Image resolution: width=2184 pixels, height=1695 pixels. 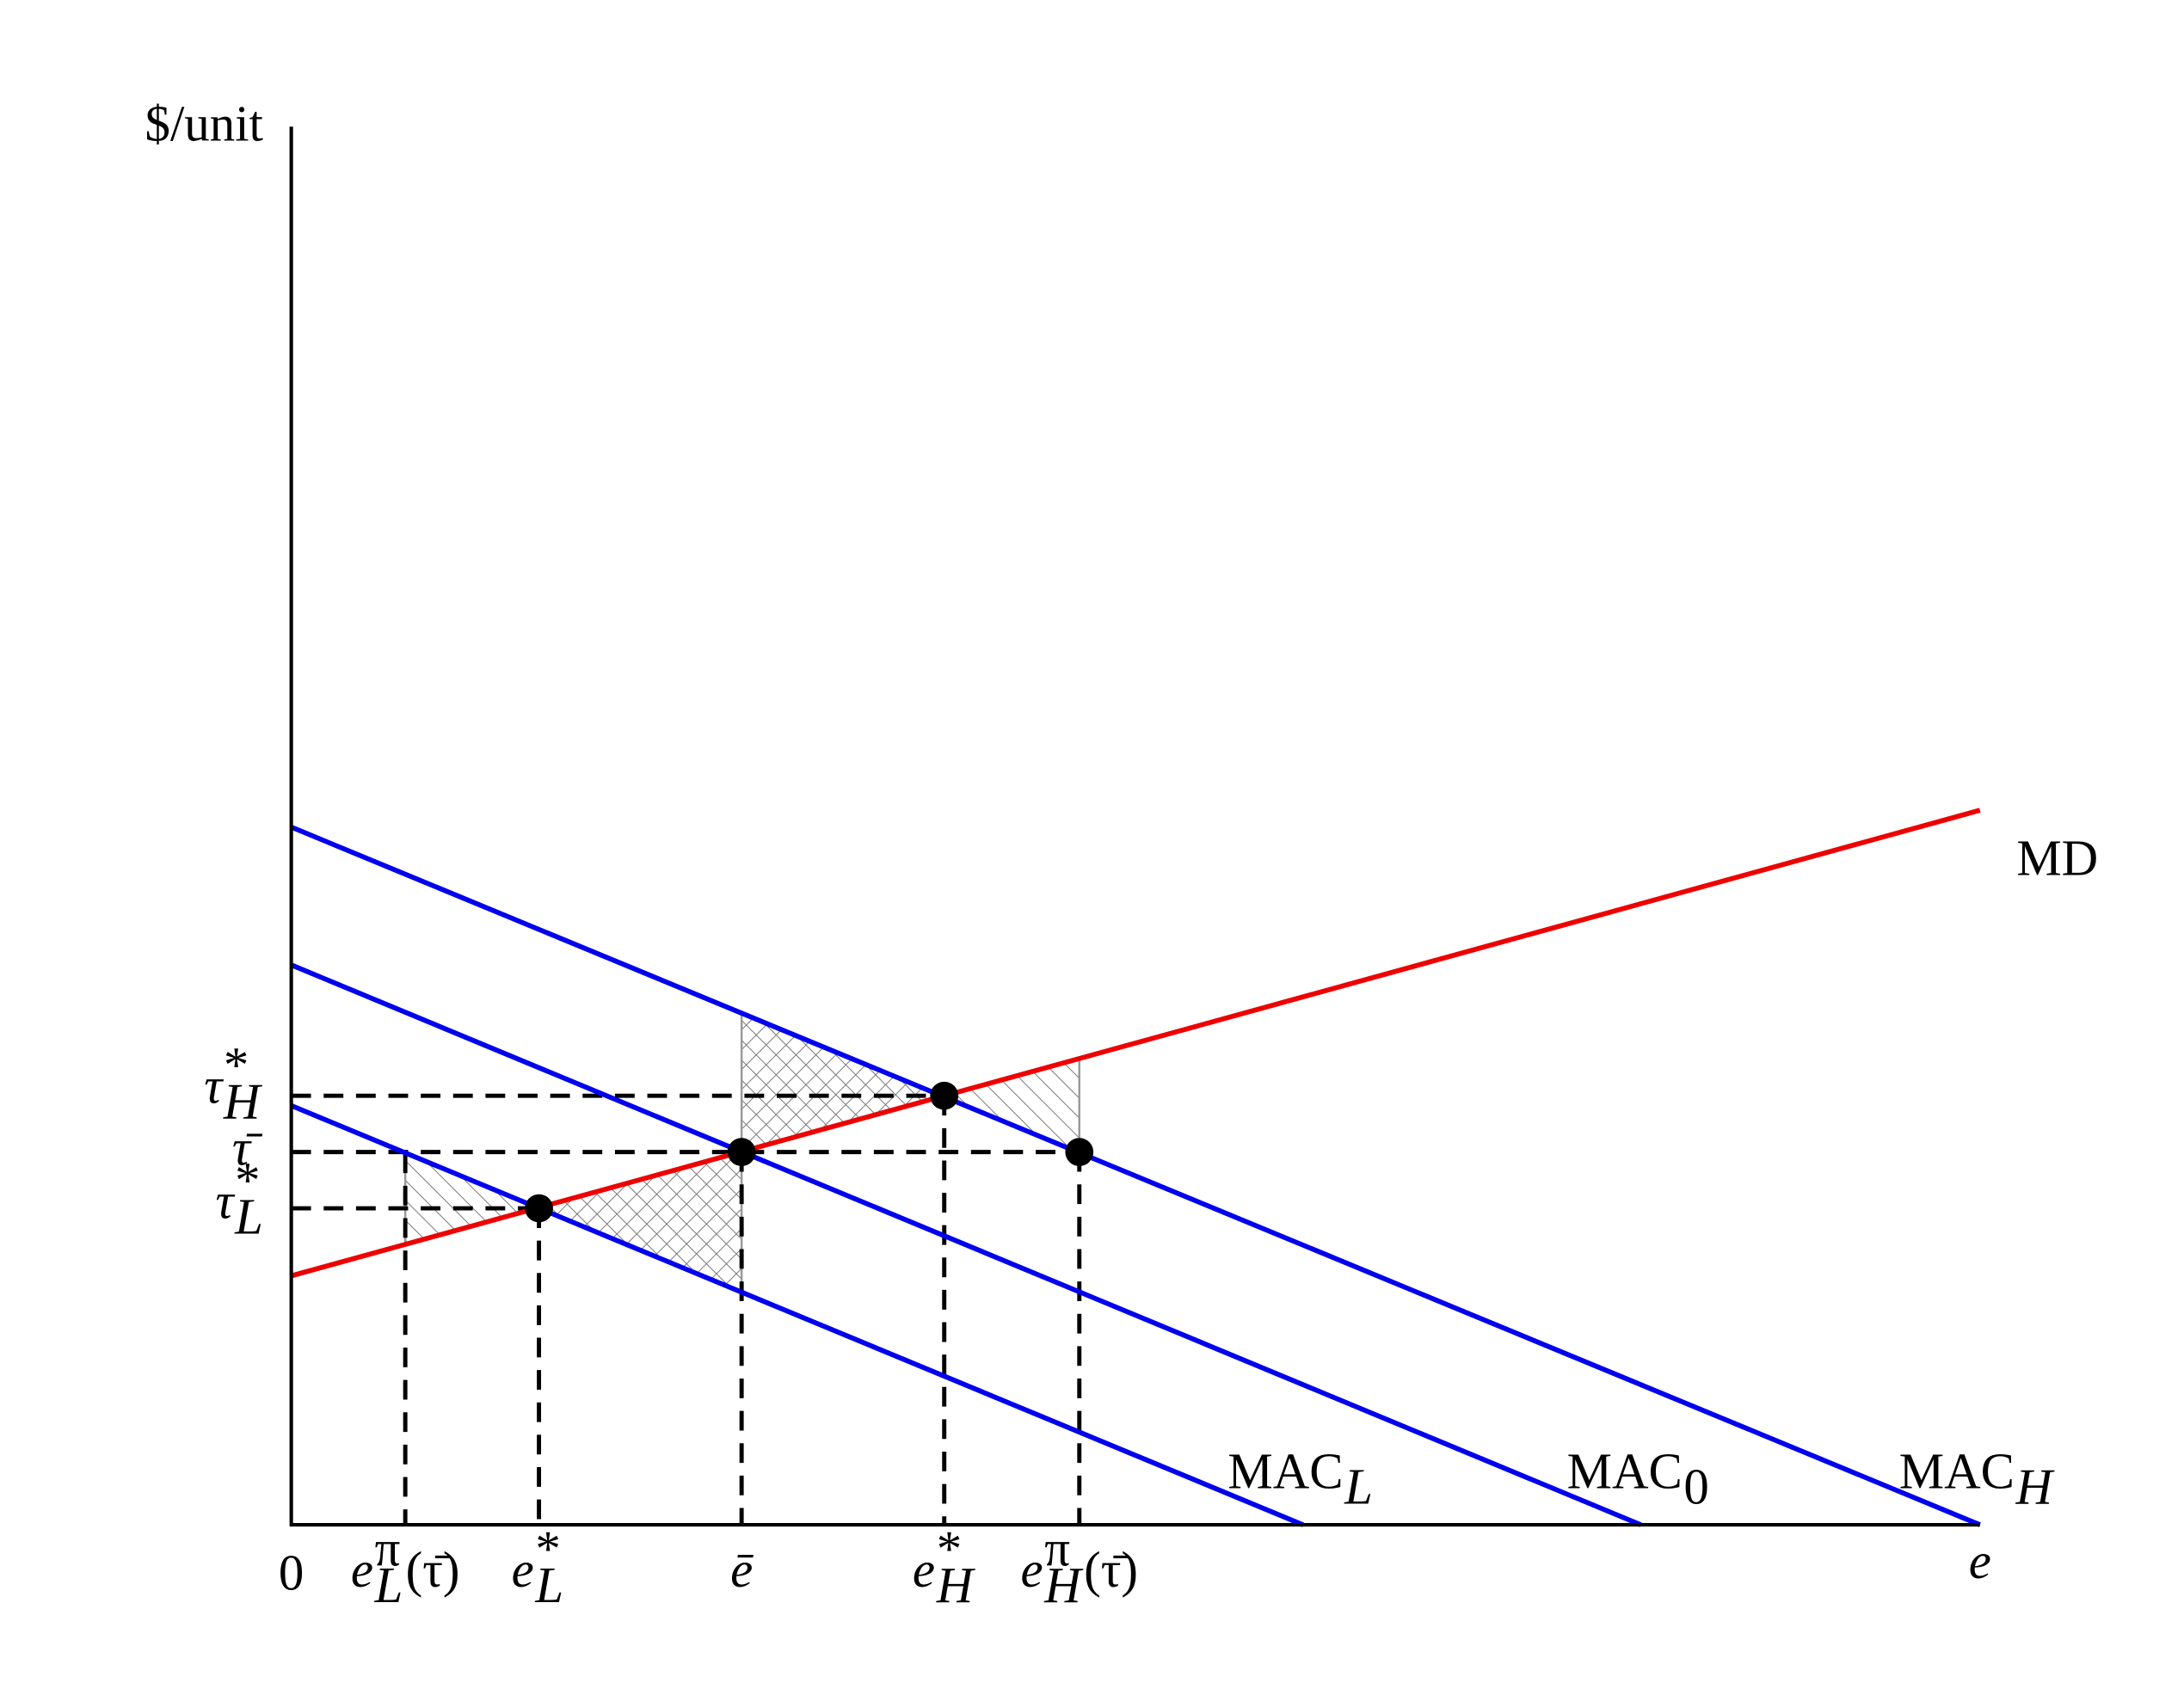 I want to click on hatched-areas, so click(x=742, y=1151).